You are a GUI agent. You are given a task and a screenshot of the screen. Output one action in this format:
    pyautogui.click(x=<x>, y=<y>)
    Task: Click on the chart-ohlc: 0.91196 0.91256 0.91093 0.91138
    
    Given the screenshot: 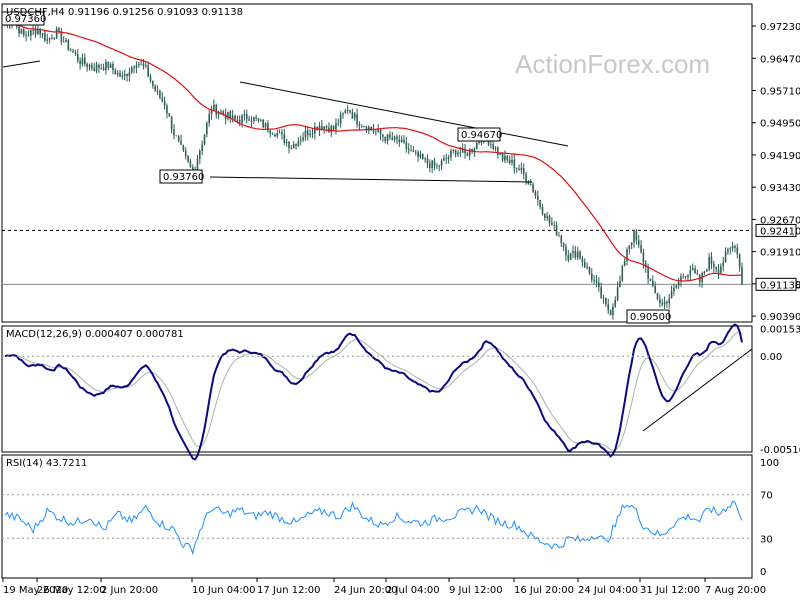 What is the action you would take?
    pyautogui.click(x=155, y=12)
    